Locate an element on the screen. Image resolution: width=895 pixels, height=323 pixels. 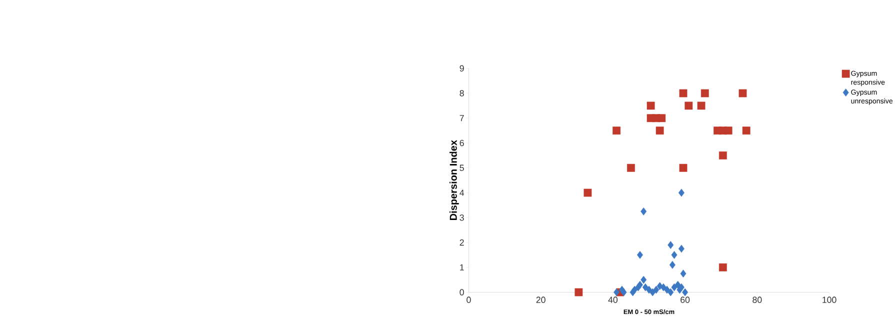
x-tick-label: 40 is located at coordinates (613, 300).